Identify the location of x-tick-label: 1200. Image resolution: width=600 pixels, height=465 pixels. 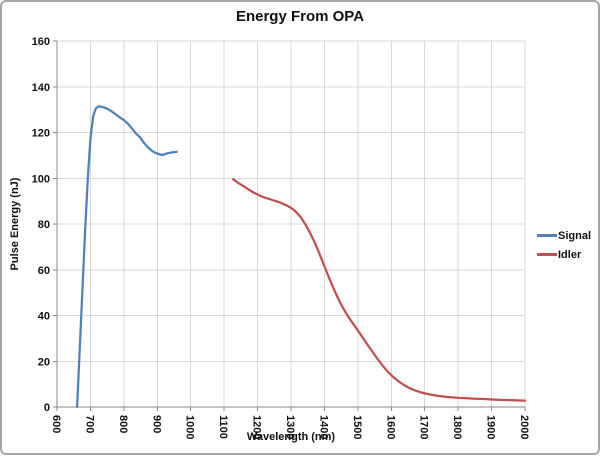
(257, 427).